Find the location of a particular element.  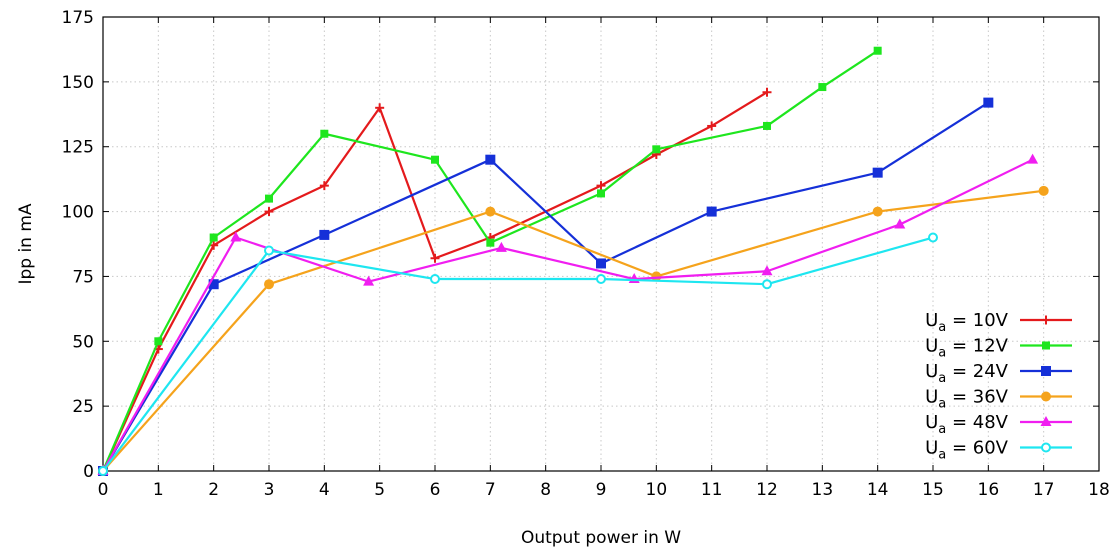

y-tick-label: 50 is located at coordinates (83, 342).